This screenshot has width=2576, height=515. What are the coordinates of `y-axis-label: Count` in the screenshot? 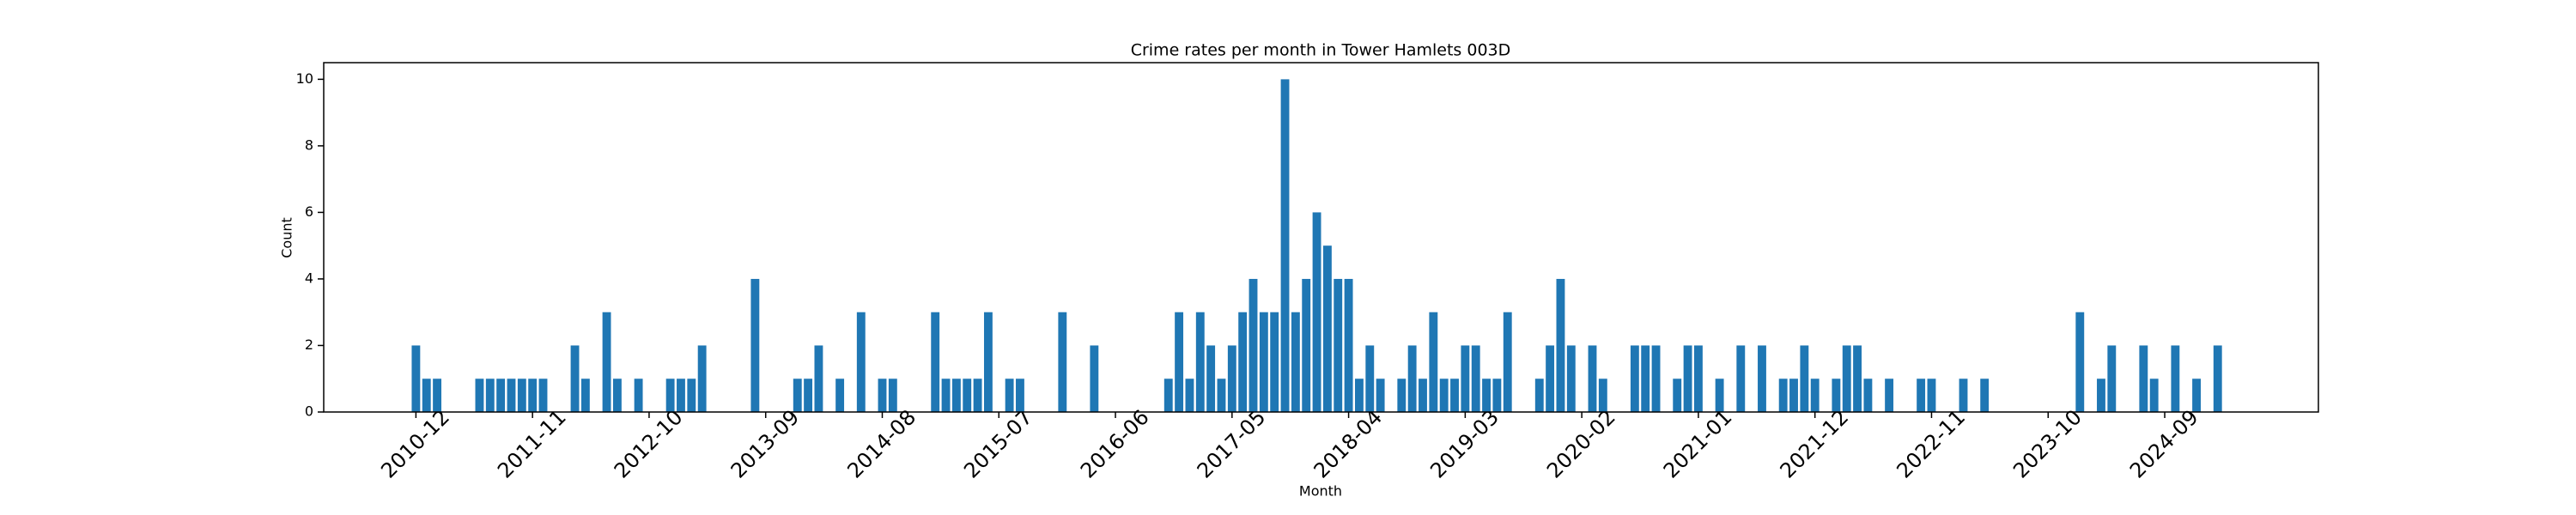 It's located at (287, 237).